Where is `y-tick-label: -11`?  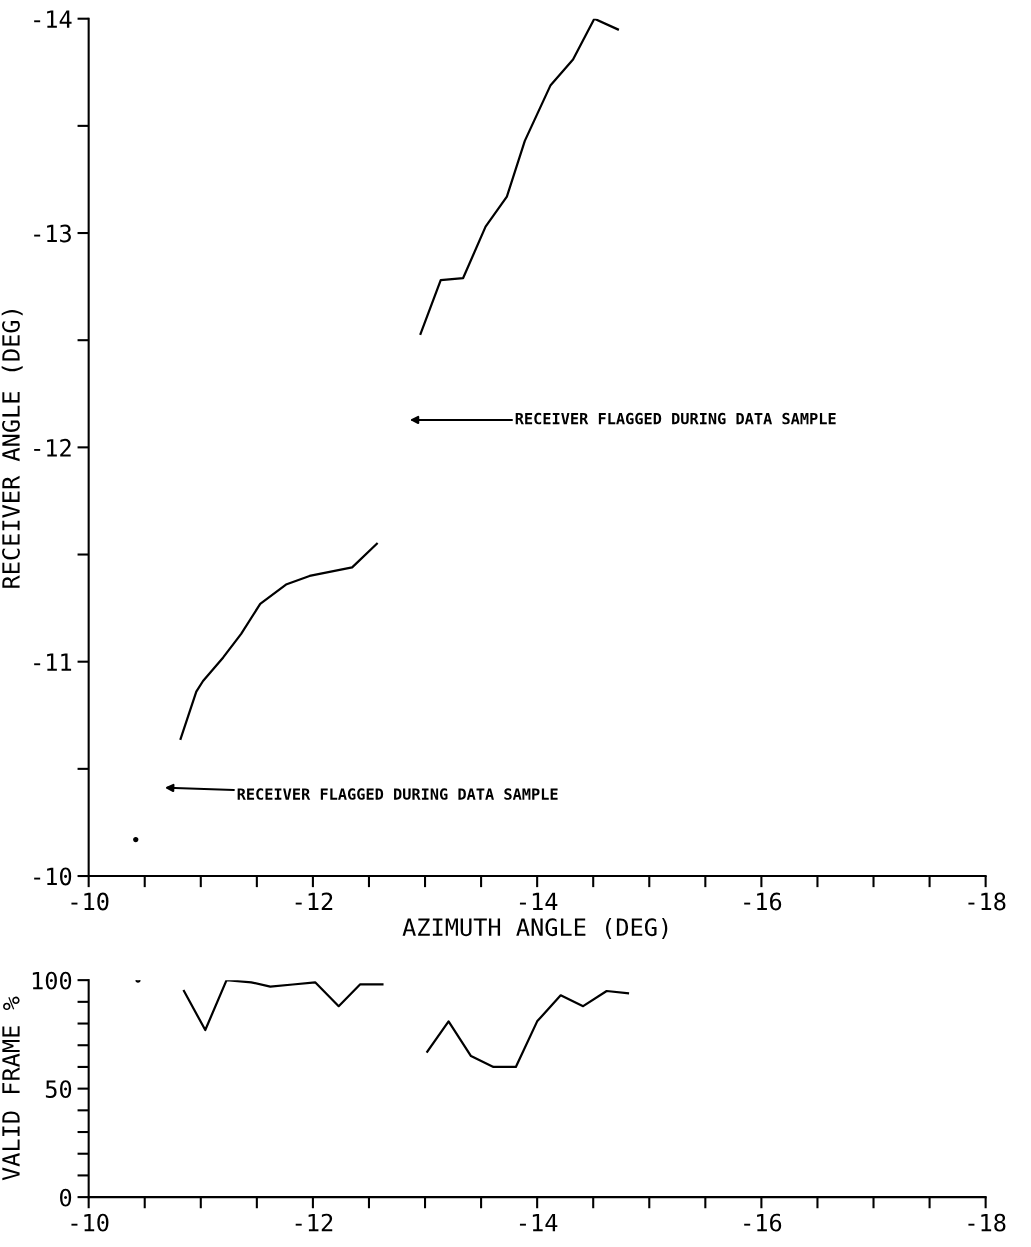
y-tick-label: -11 is located at coordinates (53, 662).